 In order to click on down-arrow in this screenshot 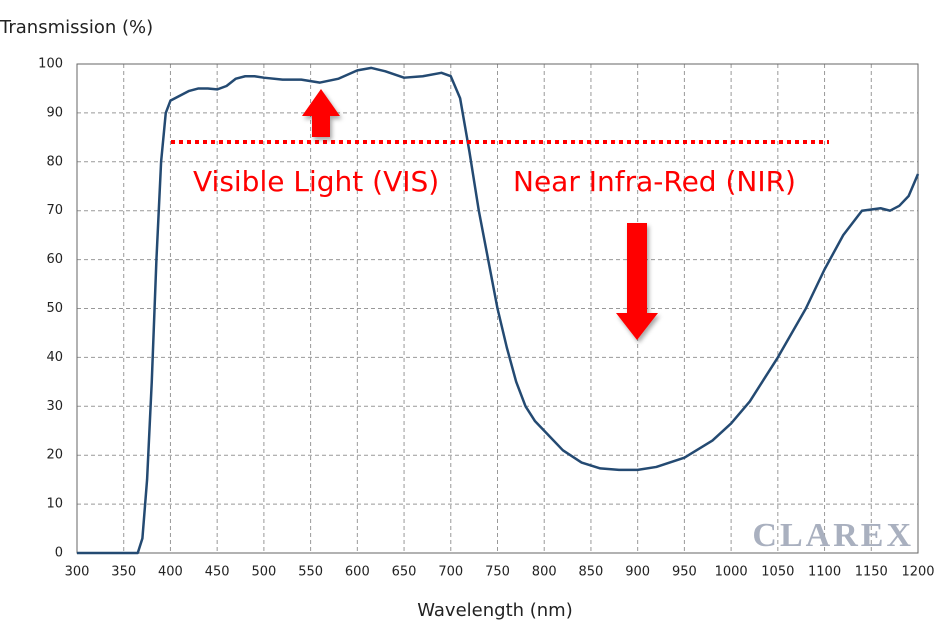, I will do `click(637, 281)`.